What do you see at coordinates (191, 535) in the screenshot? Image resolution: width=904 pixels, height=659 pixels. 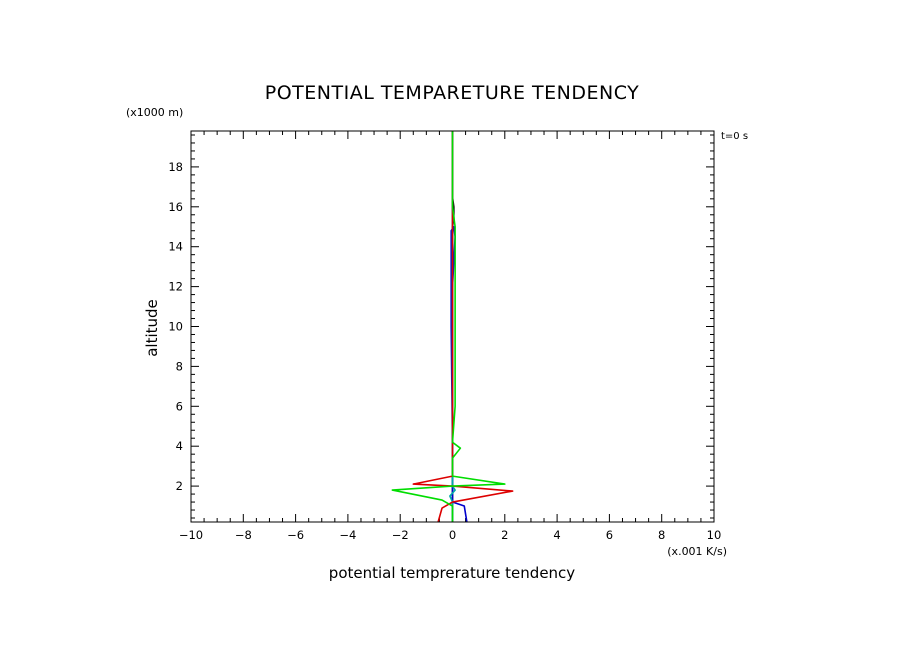 I see `x-tick-label: −10` at bounding box center [191, 535].